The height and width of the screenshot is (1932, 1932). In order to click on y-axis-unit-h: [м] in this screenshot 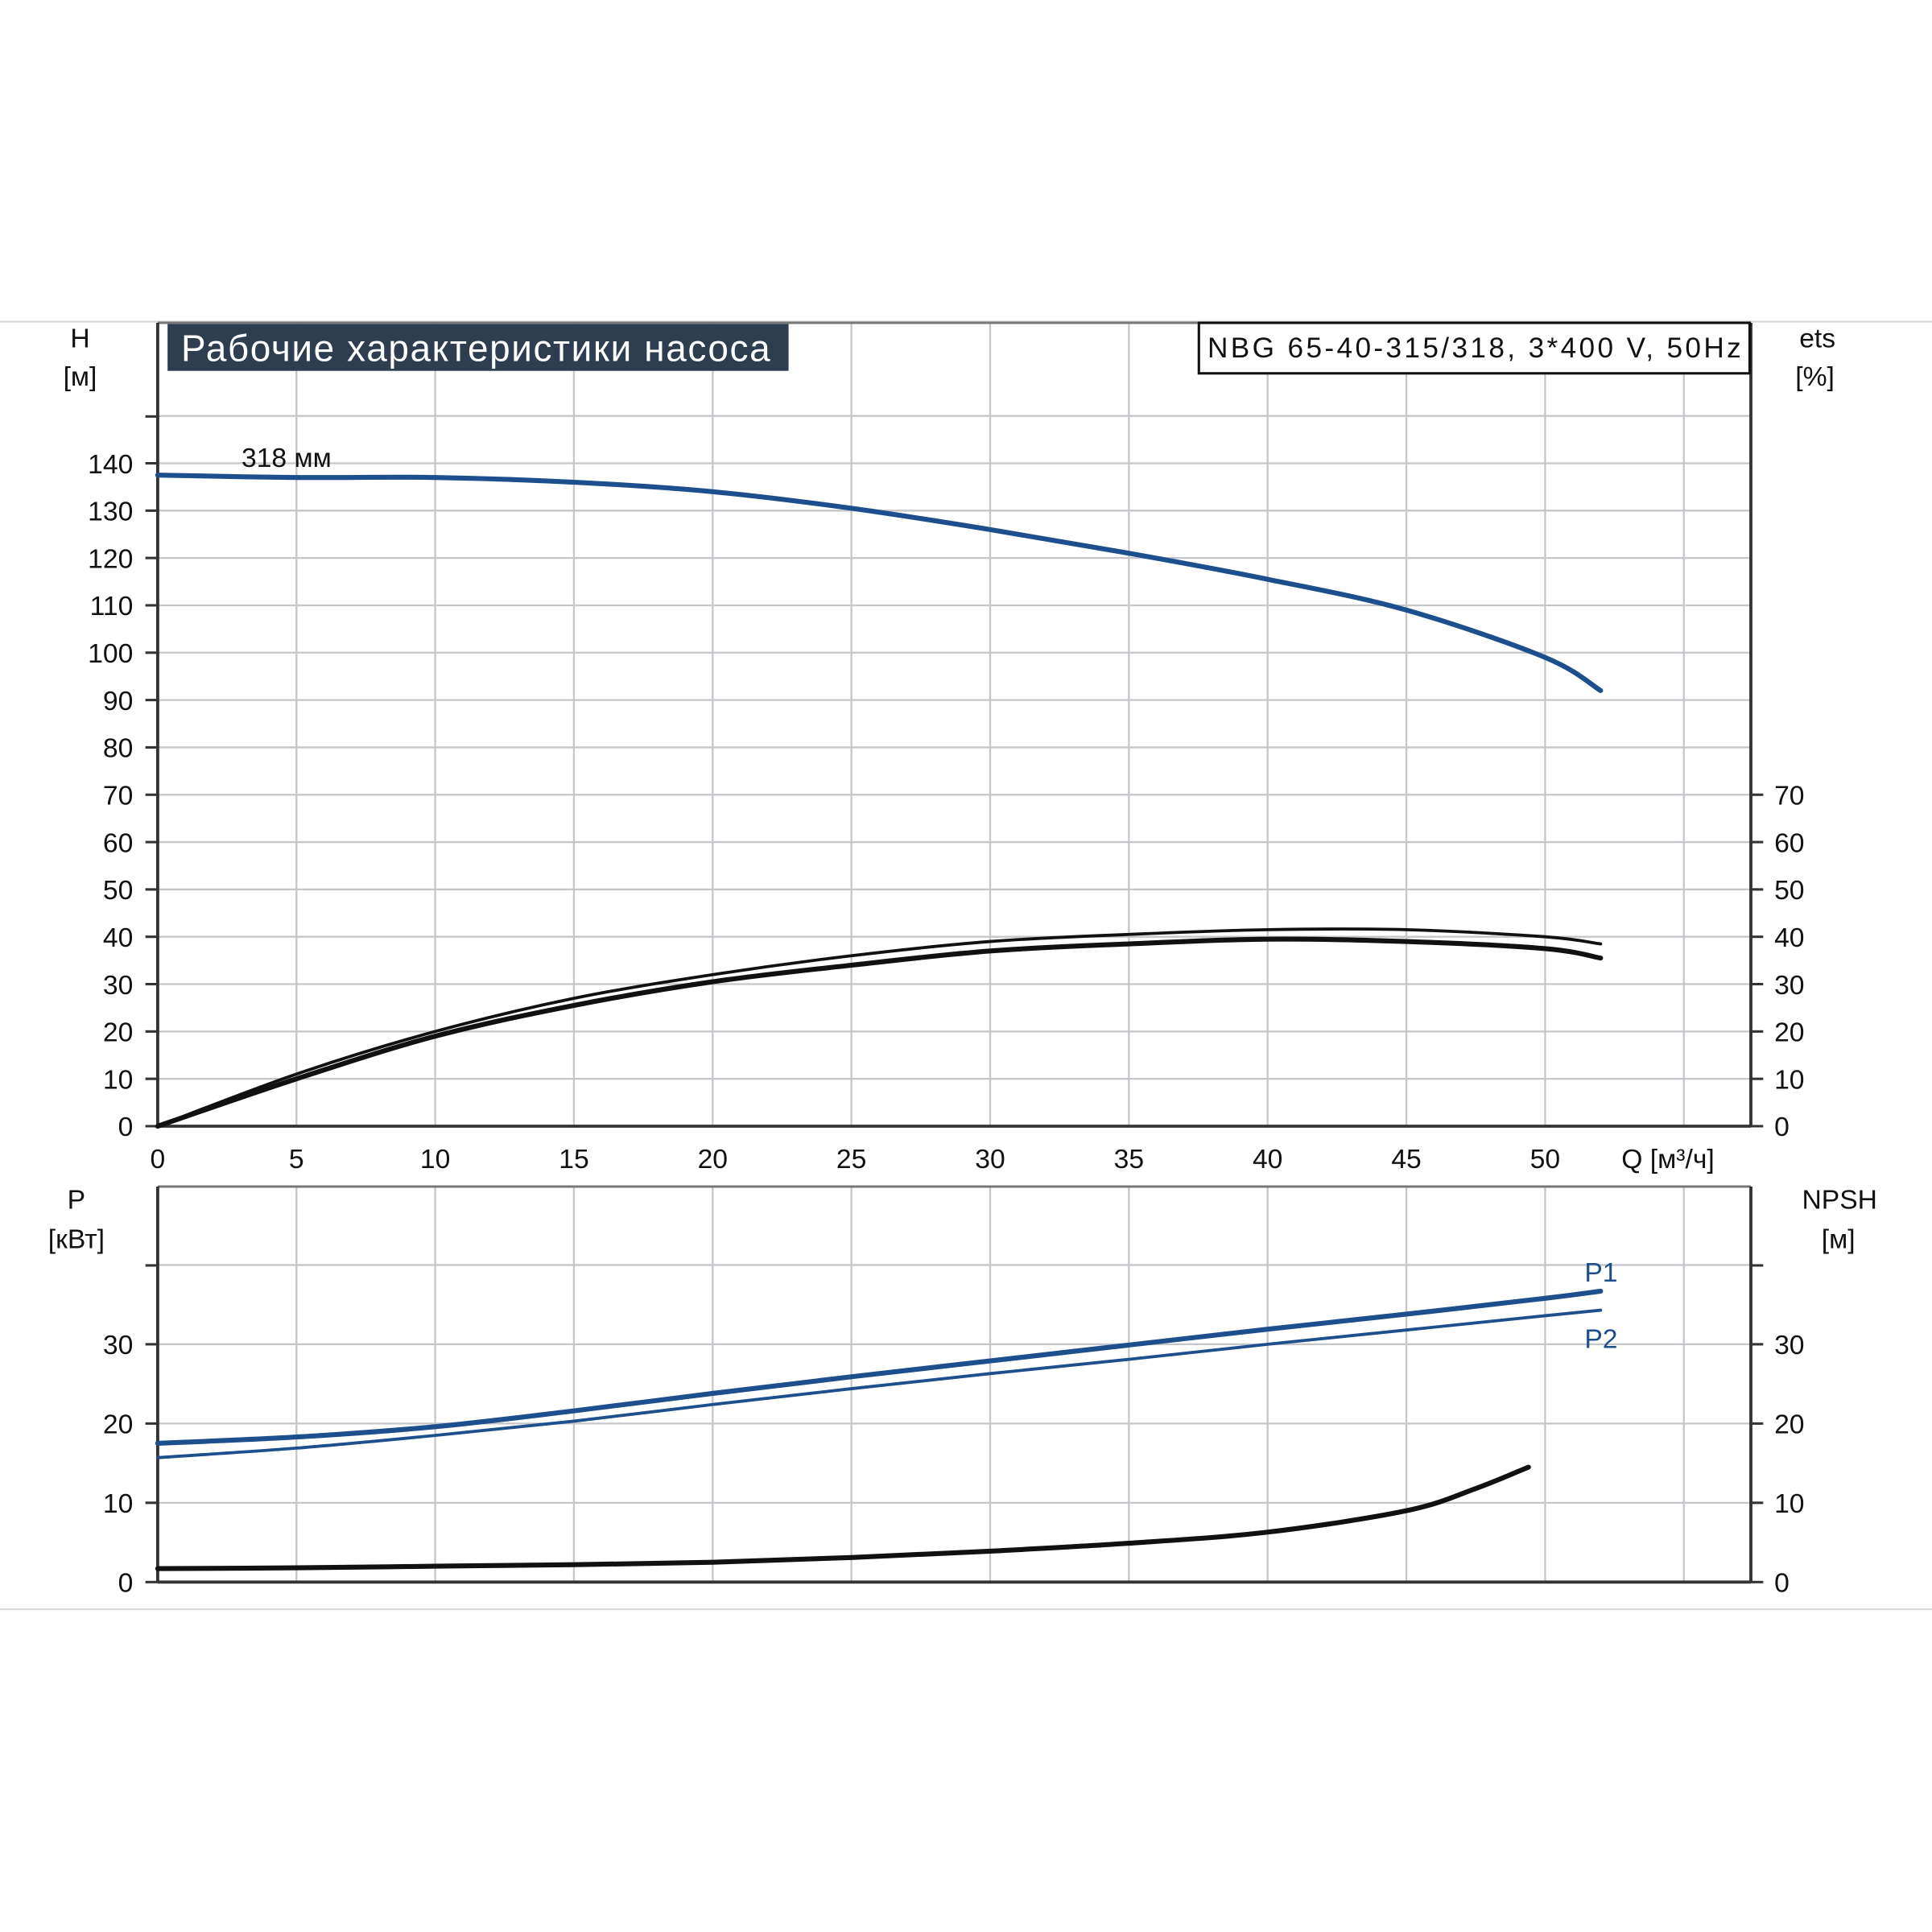, I will do `click(80, 377)`.